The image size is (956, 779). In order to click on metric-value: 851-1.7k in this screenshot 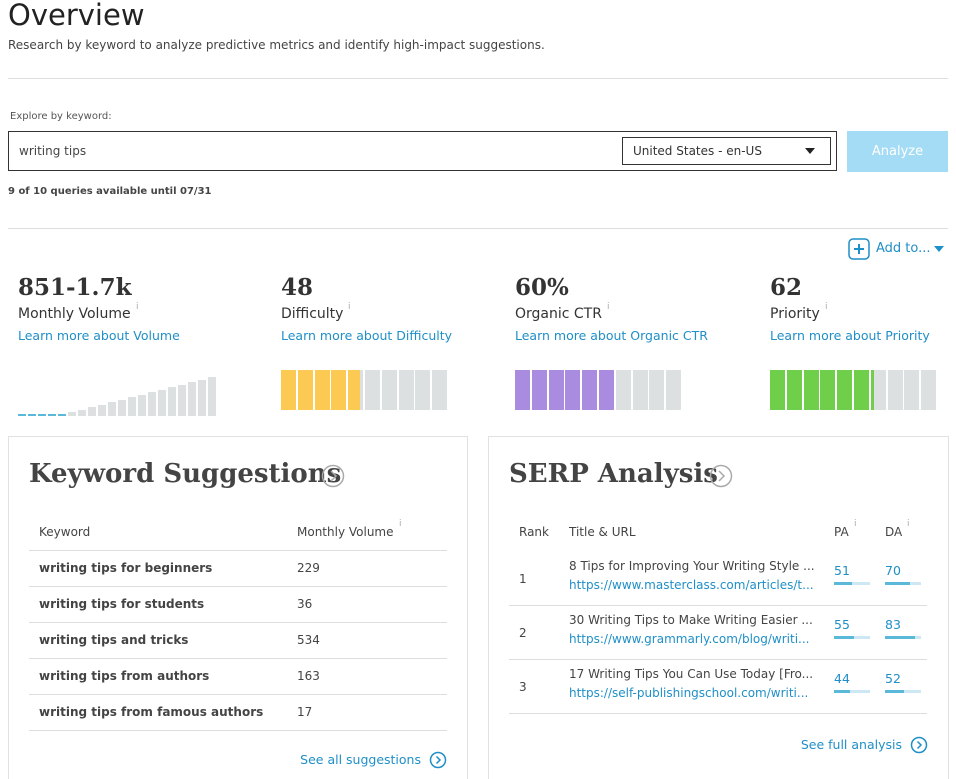, I will do `click(75, 287)`.